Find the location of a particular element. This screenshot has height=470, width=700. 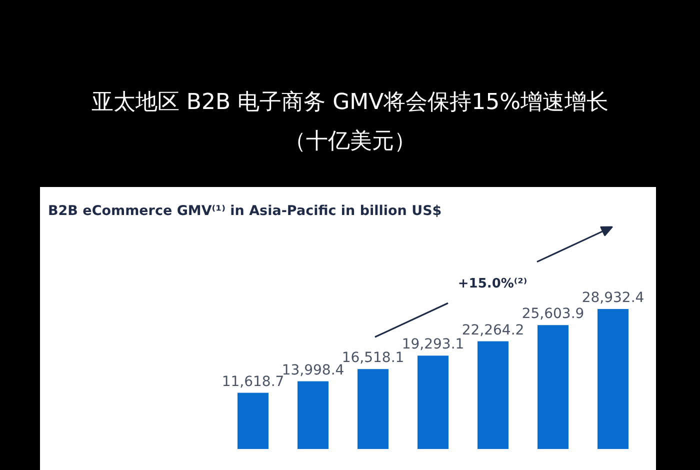

chart-subtitle: （十亿美元） is located at coordinates (350, 142).